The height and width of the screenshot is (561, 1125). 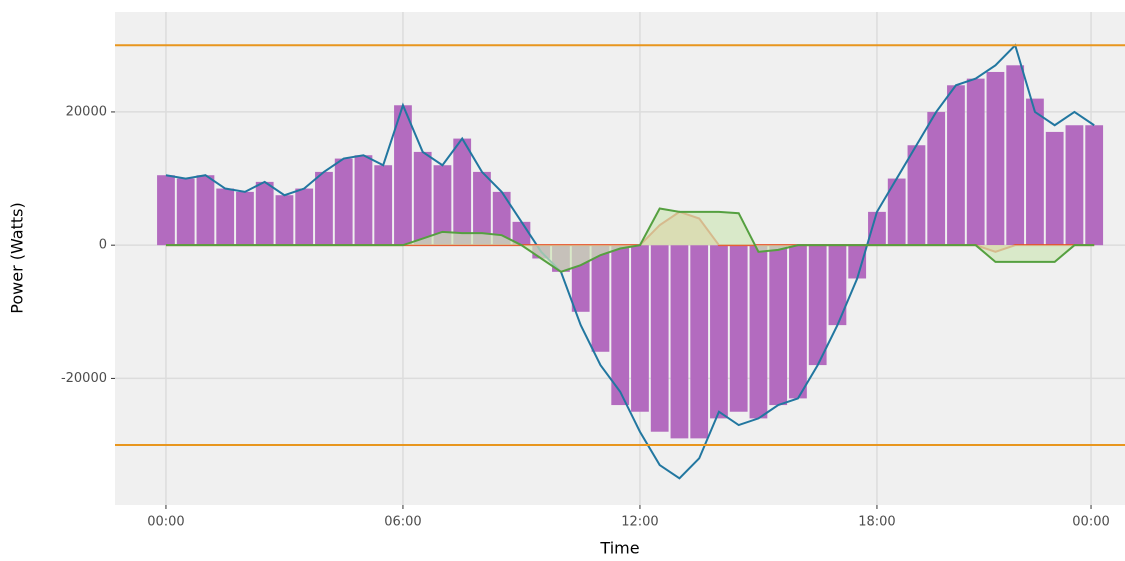 I want to click on x-tick-label: 18:00, so click(x=876, y=522).